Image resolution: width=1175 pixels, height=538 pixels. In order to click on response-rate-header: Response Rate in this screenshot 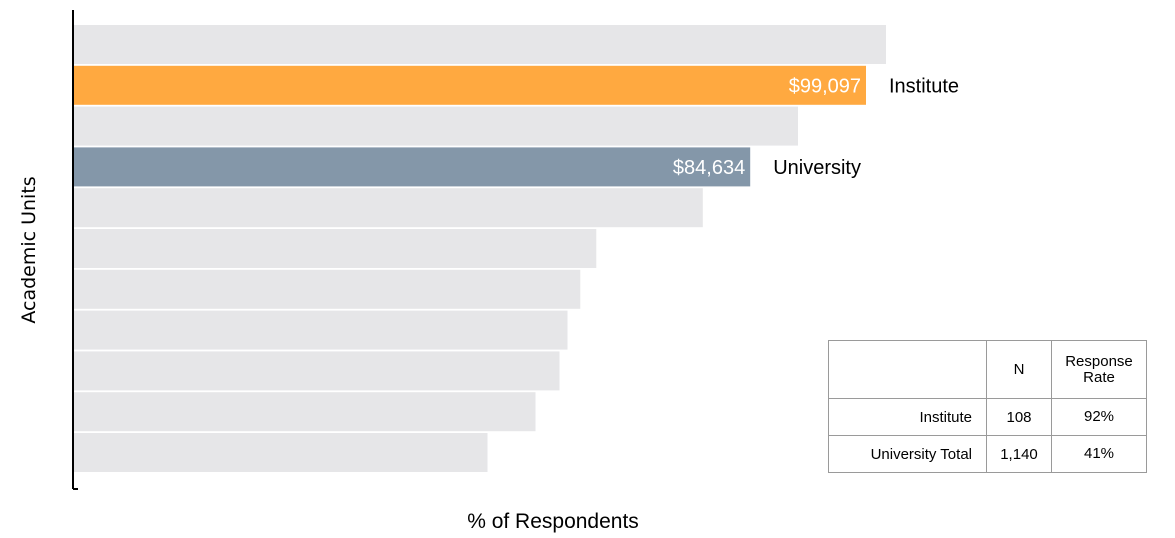, I will do `click(1099, 369)`.